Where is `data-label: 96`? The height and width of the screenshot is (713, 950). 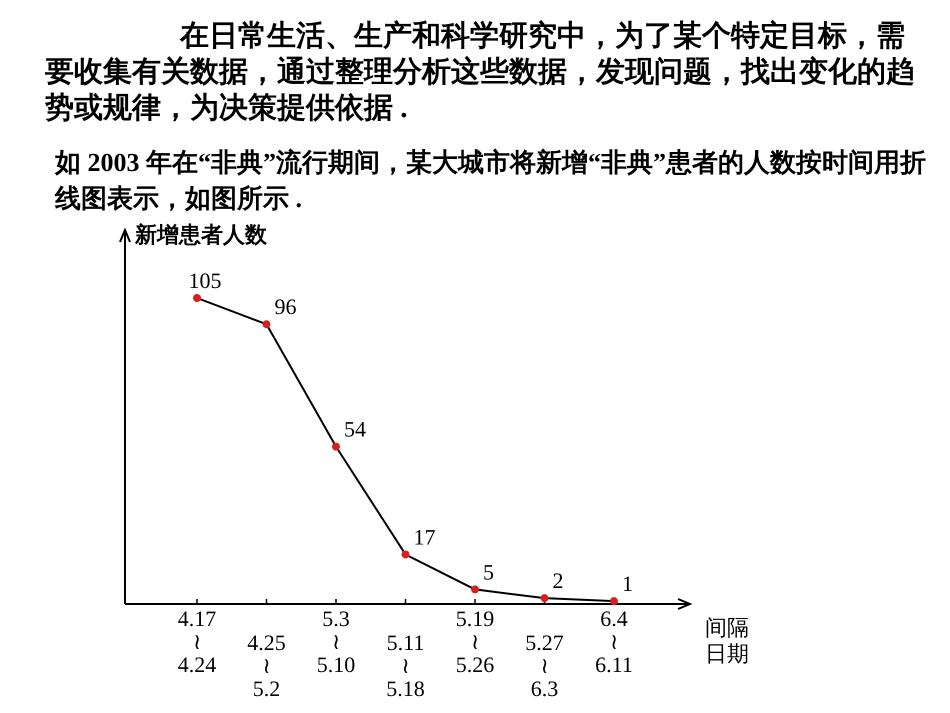
data-label: 96 is located at coordinates (285, 307).